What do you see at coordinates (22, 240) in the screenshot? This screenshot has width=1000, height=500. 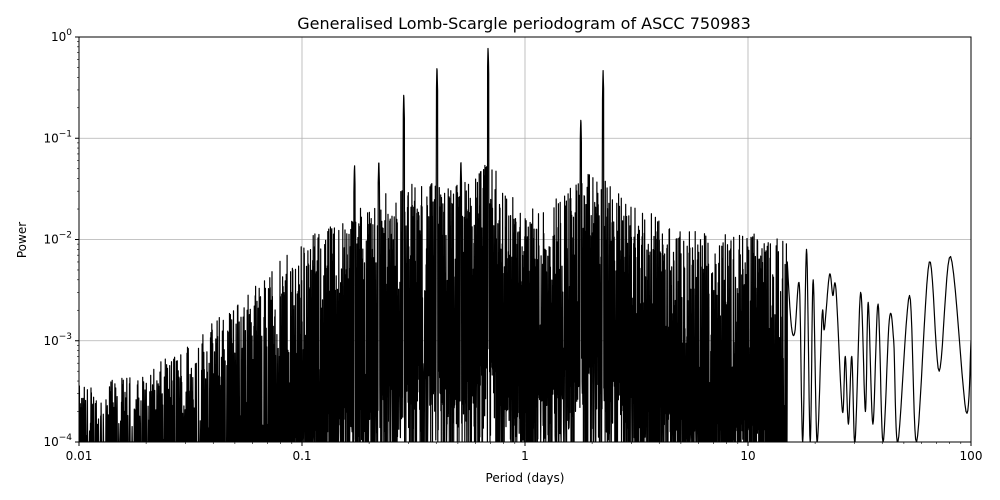 I see `y-axis-label: Power` at bounding box center [22, 240].